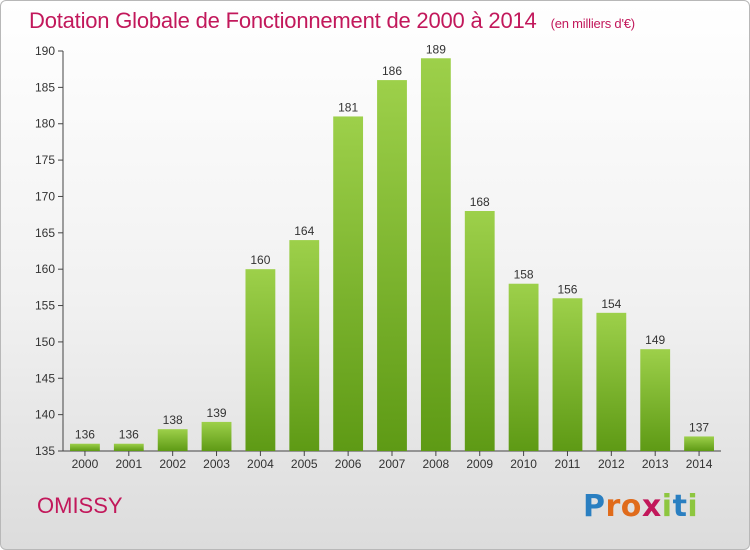  I want to click on y-tick-label: 165, so click(45, 233).